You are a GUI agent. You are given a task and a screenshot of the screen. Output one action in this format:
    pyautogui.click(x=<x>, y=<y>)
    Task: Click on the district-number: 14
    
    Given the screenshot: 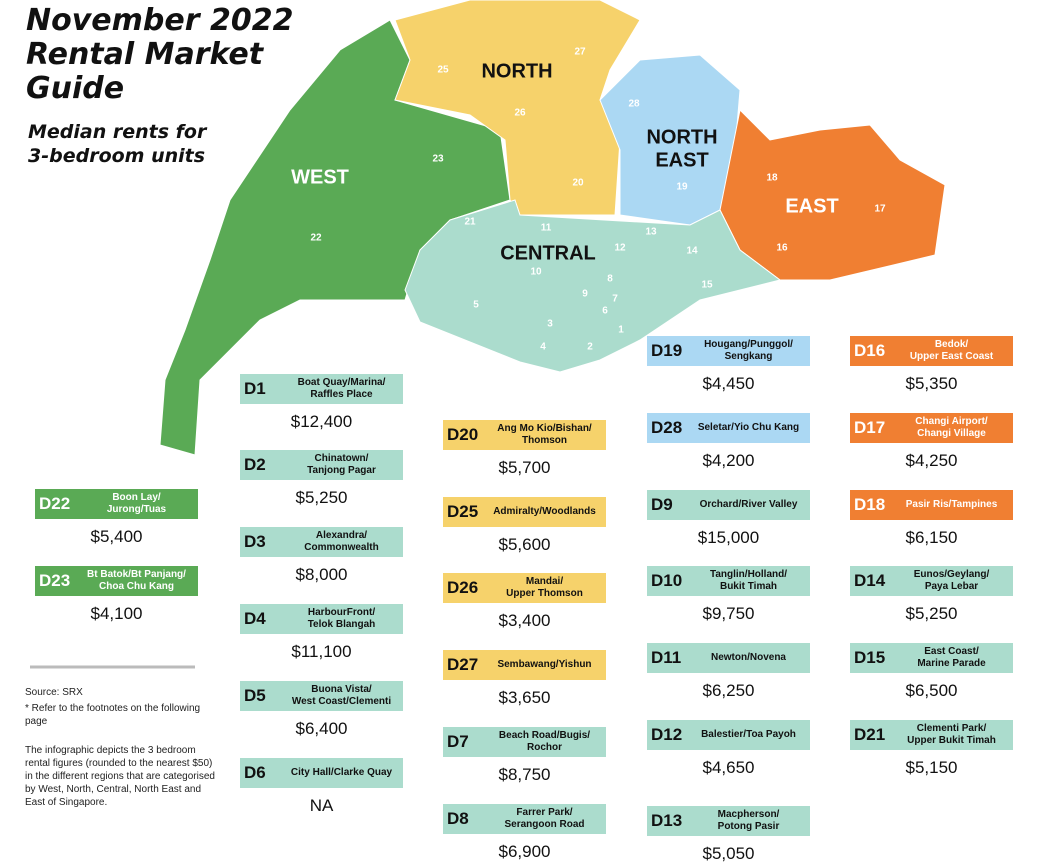 What is the action you would take?
    pyautogui.click(x=692, y=251)
    